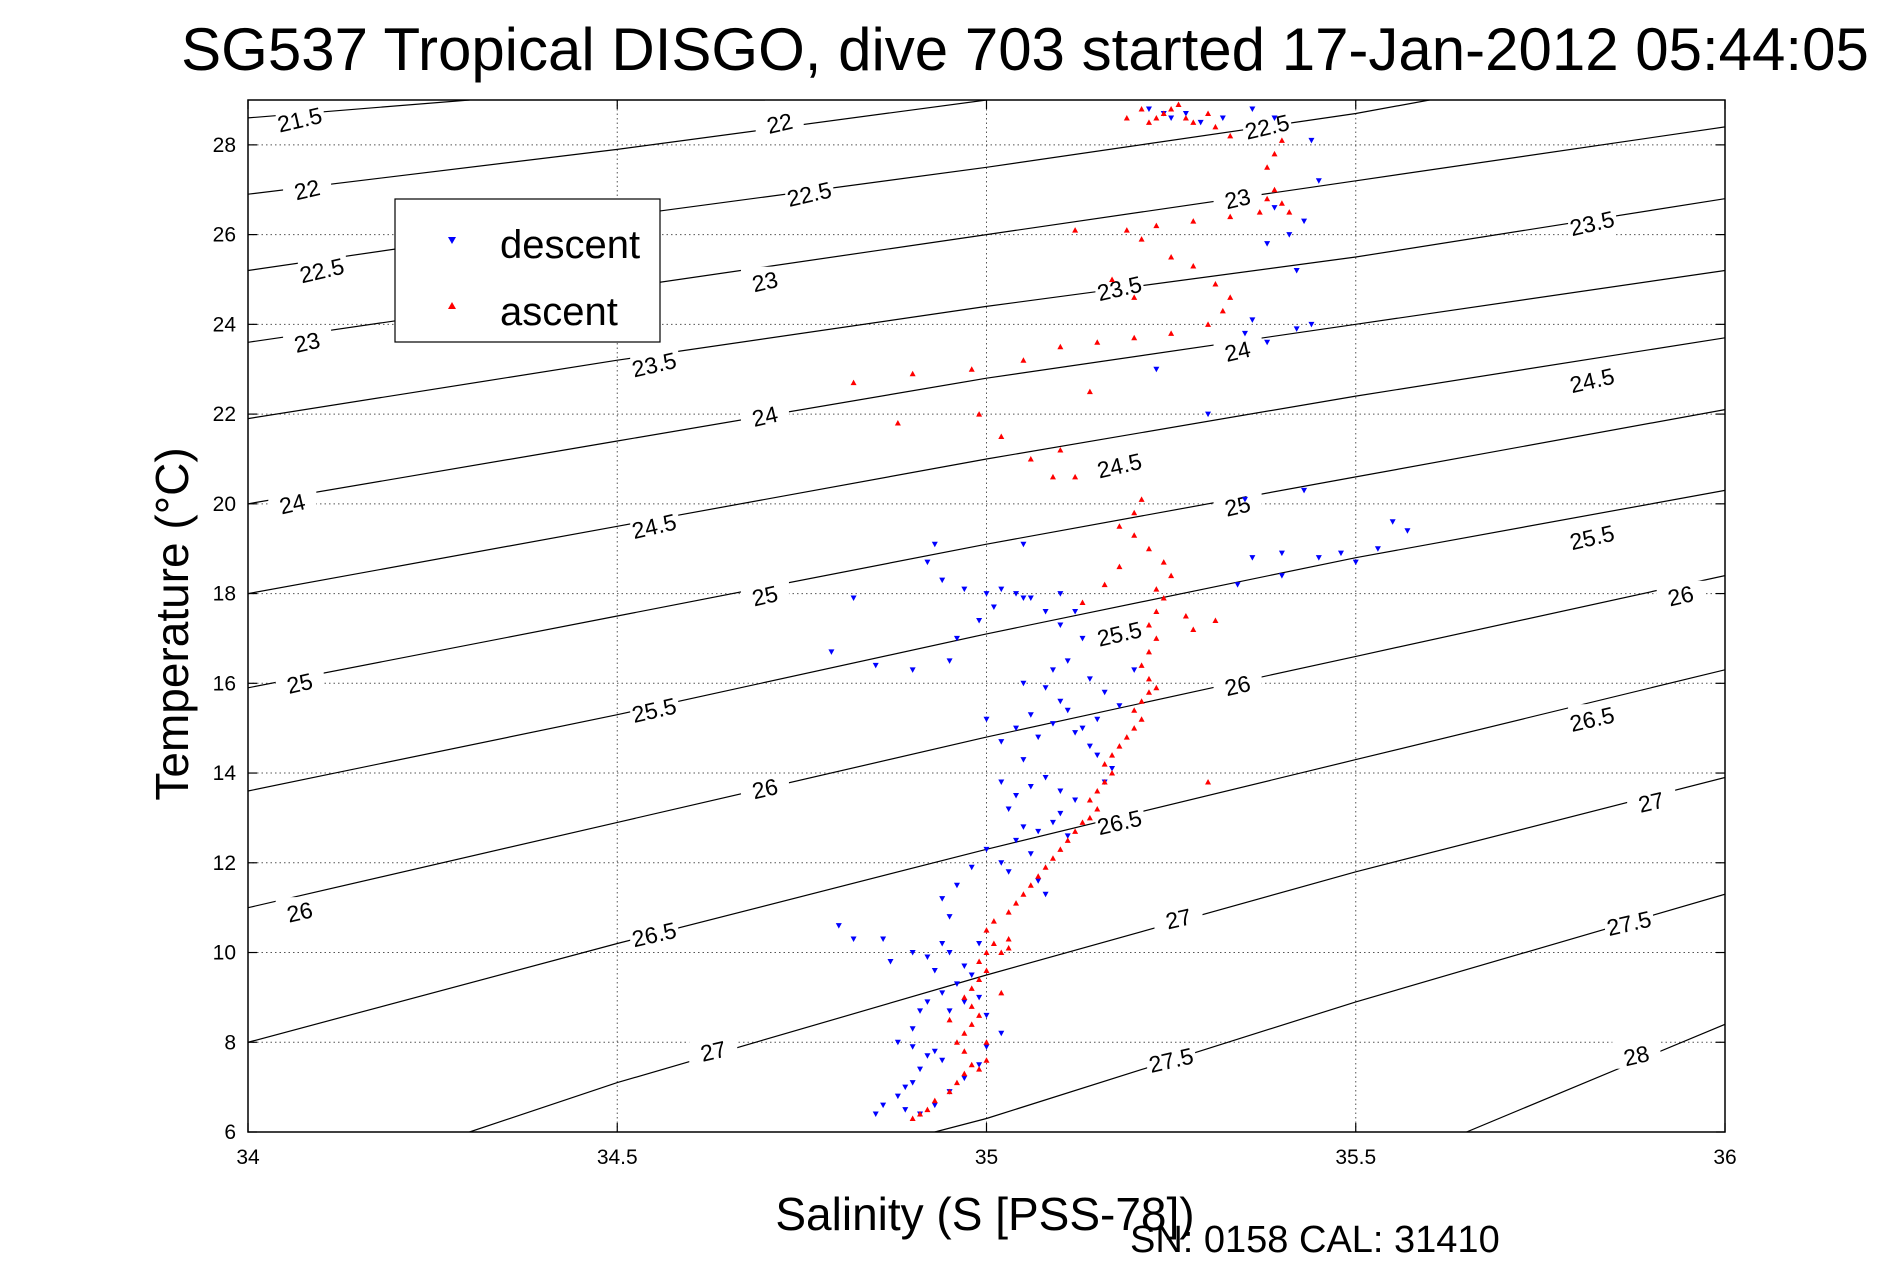  I want to click on isopycnal-label: 28, so click(1636, 1055).